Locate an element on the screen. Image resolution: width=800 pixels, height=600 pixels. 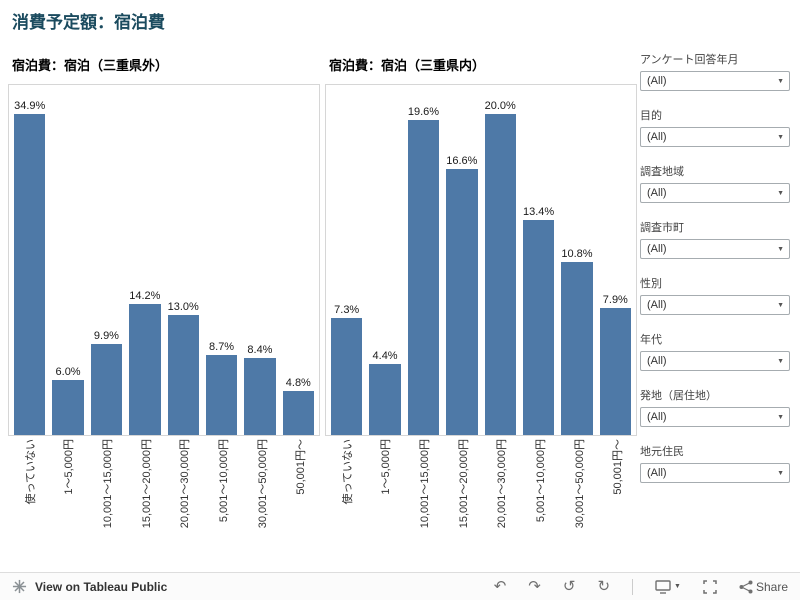
filter: 地元住民 (All) ▼ is located at coordinates (715, 464).